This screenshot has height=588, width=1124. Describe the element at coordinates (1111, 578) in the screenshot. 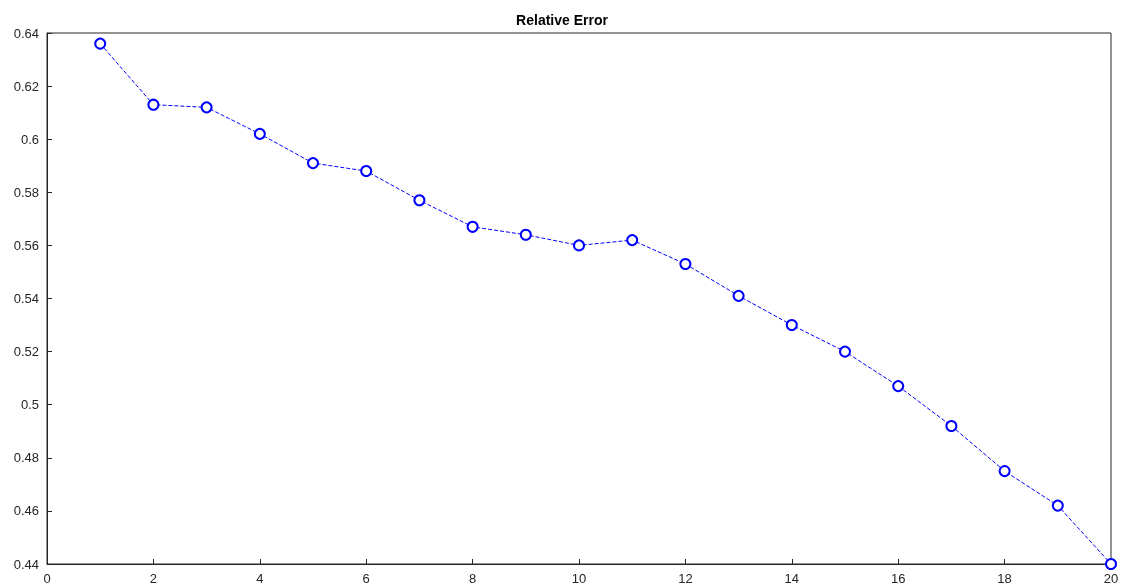

I see `x-tick-label: 20` at that location.